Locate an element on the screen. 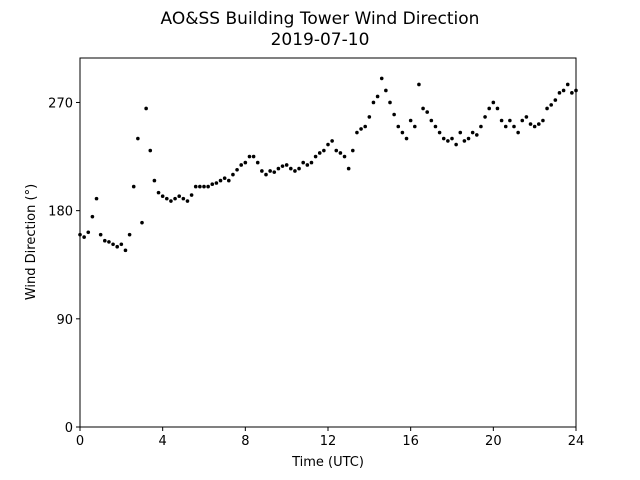  chart-title: AO&SS Building Tower Wind Direction is located at coordinates (320, 19).